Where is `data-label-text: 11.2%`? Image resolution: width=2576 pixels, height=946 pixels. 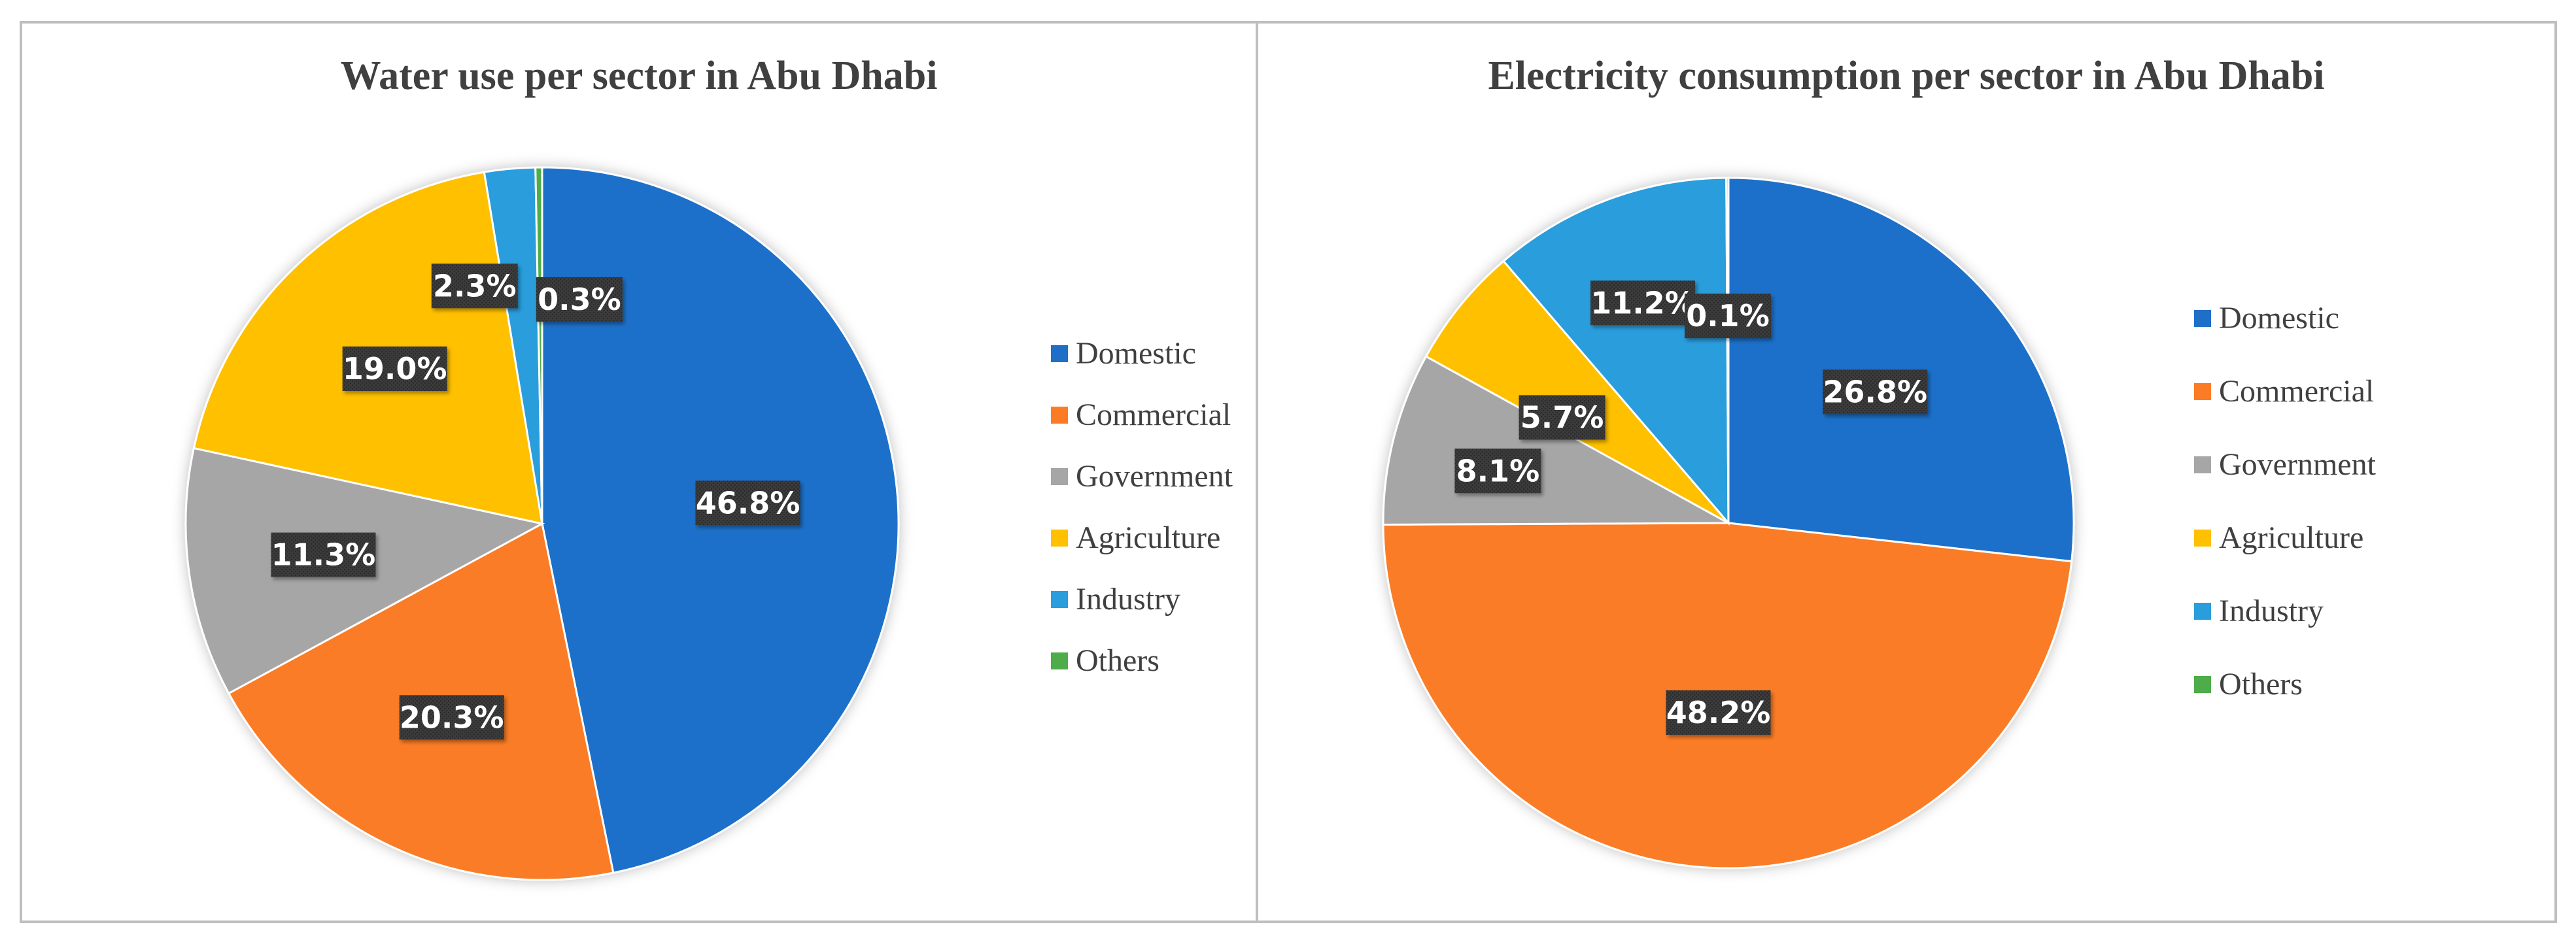
data-label-text: 11.2% is located at coordinates (1643, 302).